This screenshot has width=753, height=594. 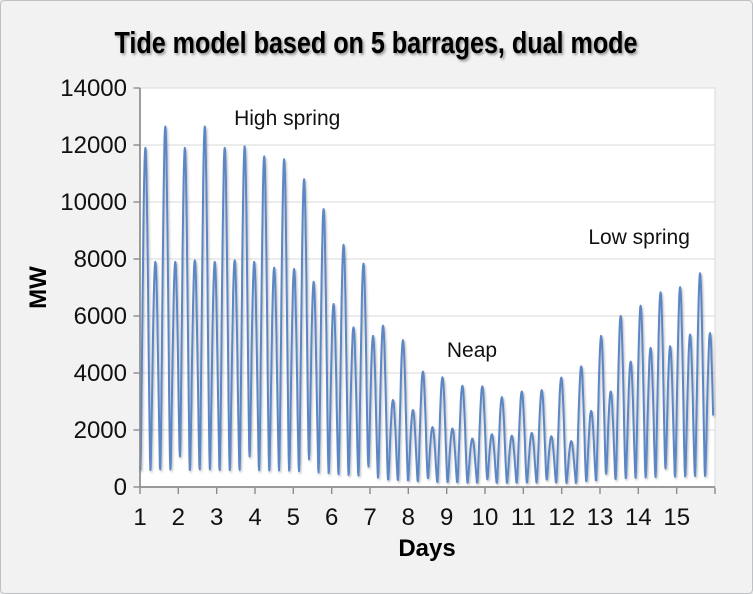 What do you see at coordinates (523, 517) in the screenshot?
I see `x-tick-label-11: 11` at bounding box center [523, 517].